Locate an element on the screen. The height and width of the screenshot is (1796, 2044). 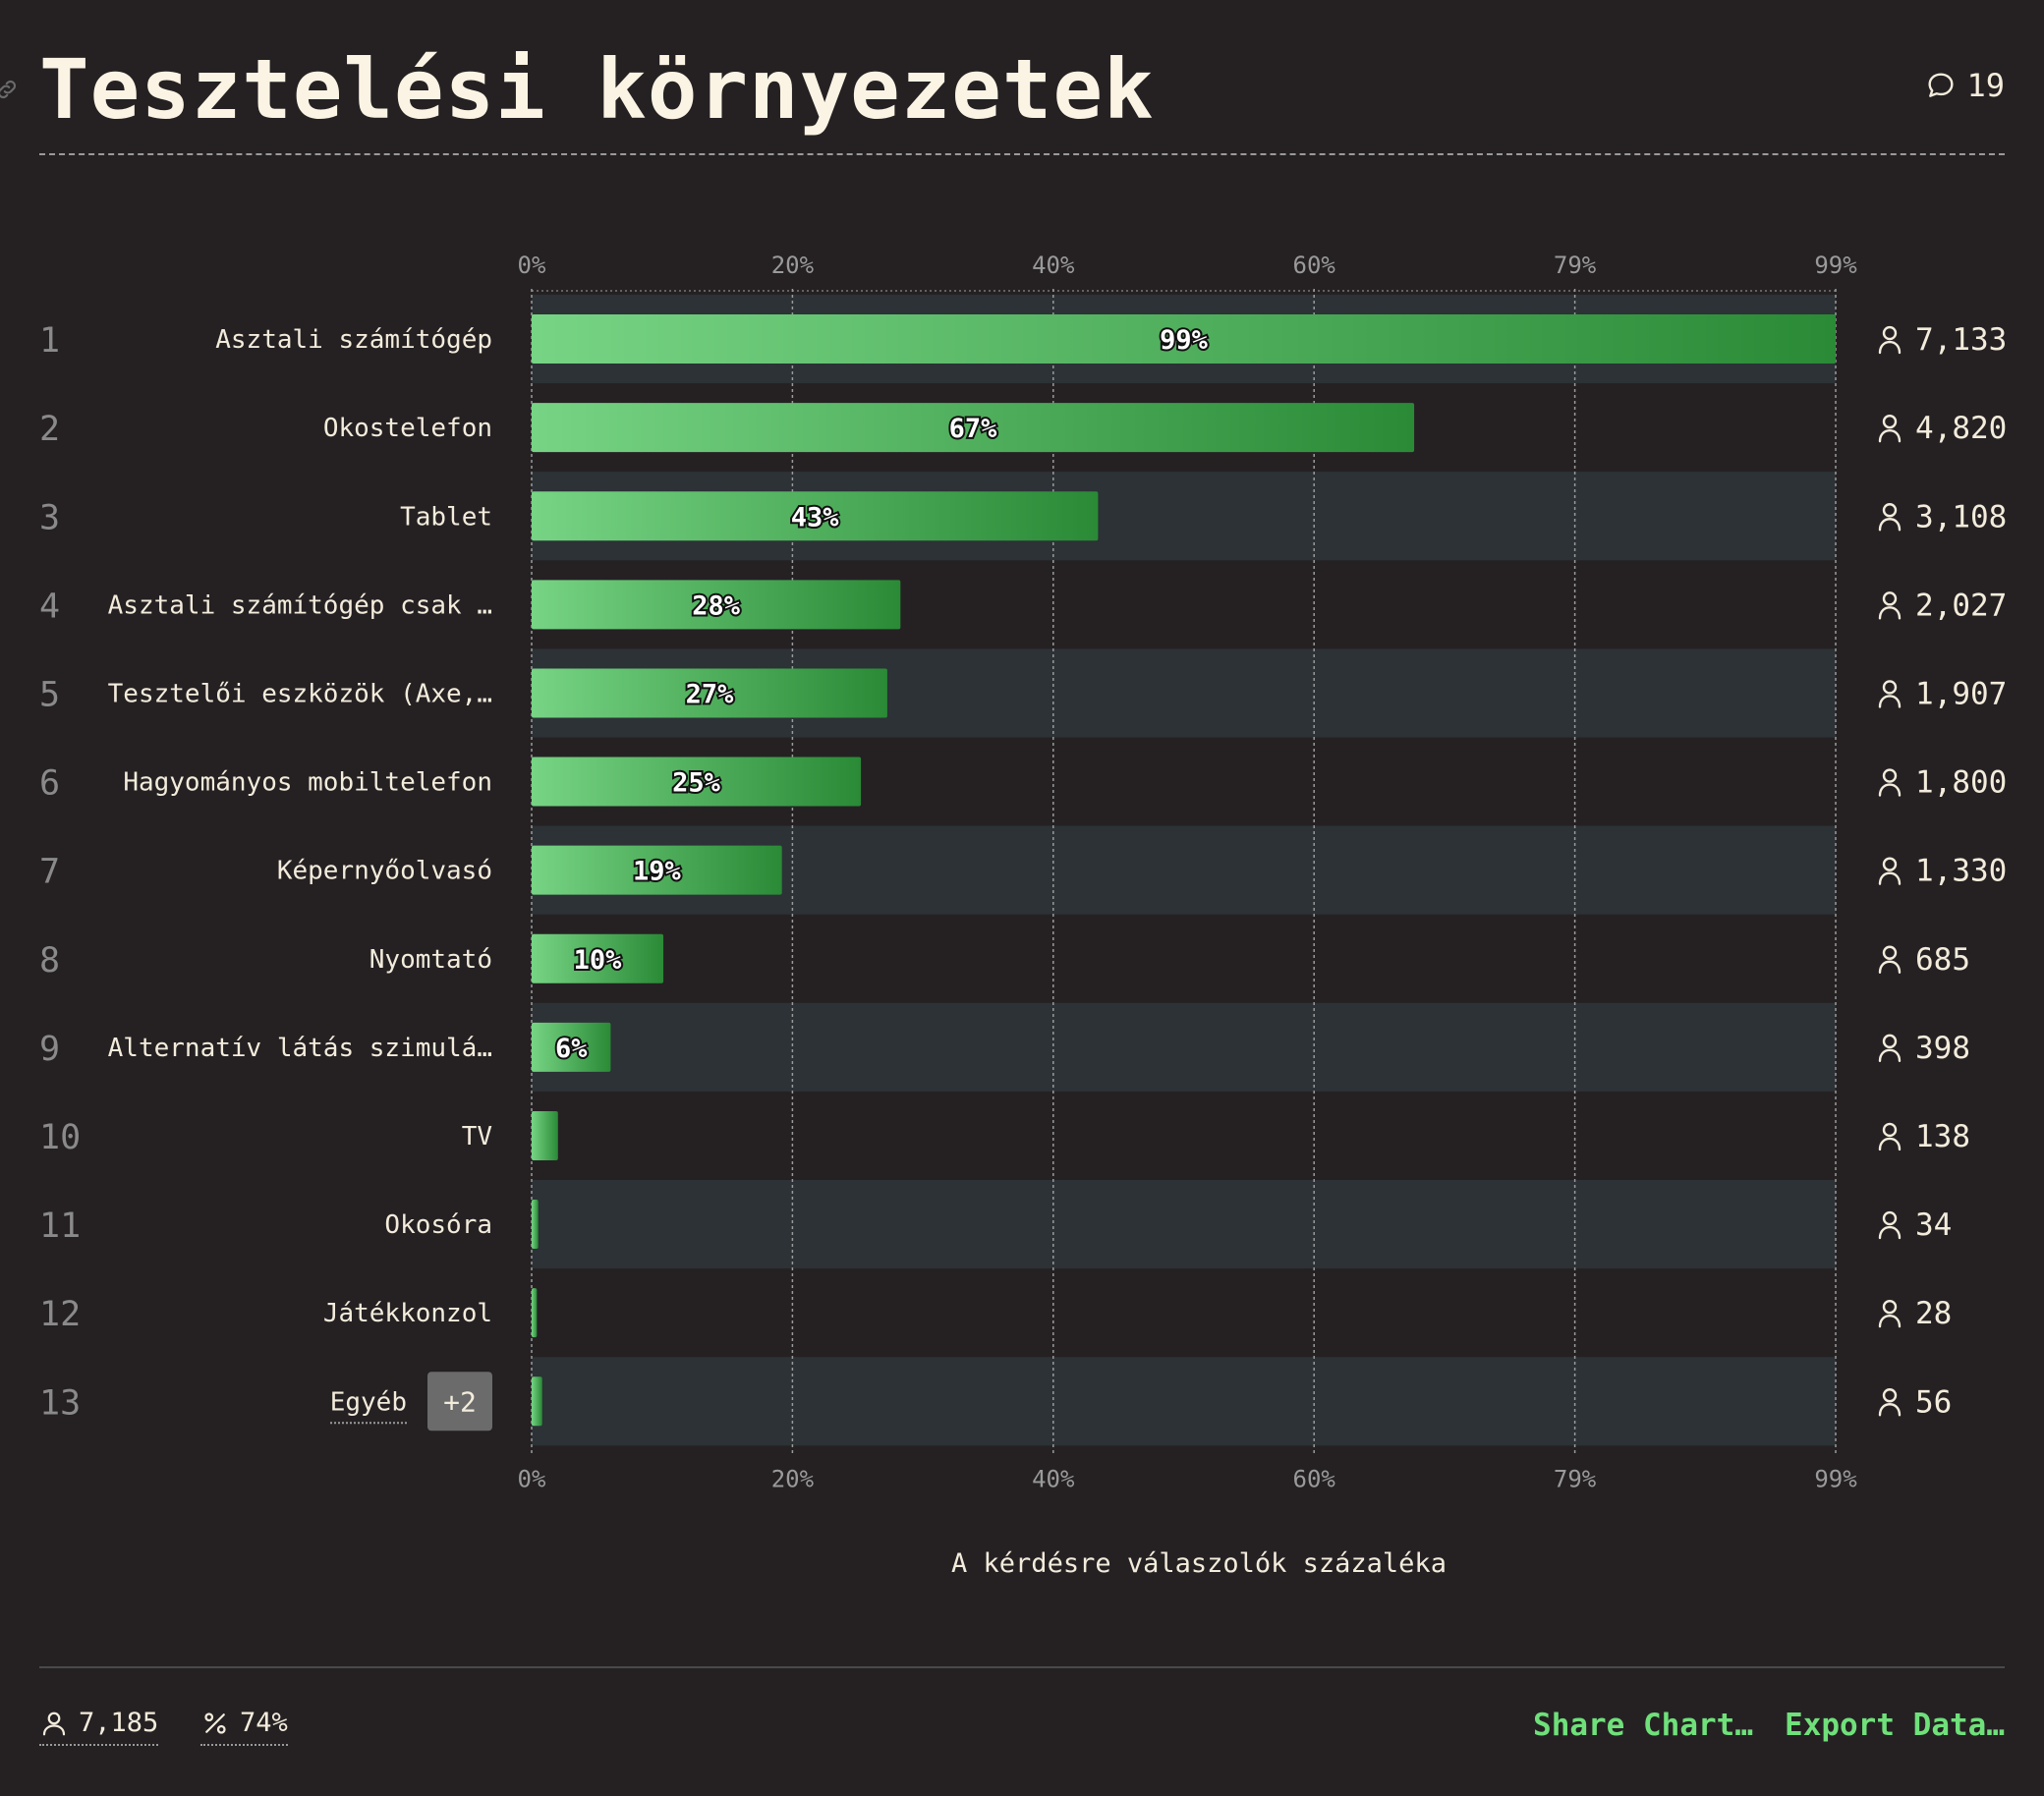
x-tick-label-top: 99% is located at coordinates (1835, 265).